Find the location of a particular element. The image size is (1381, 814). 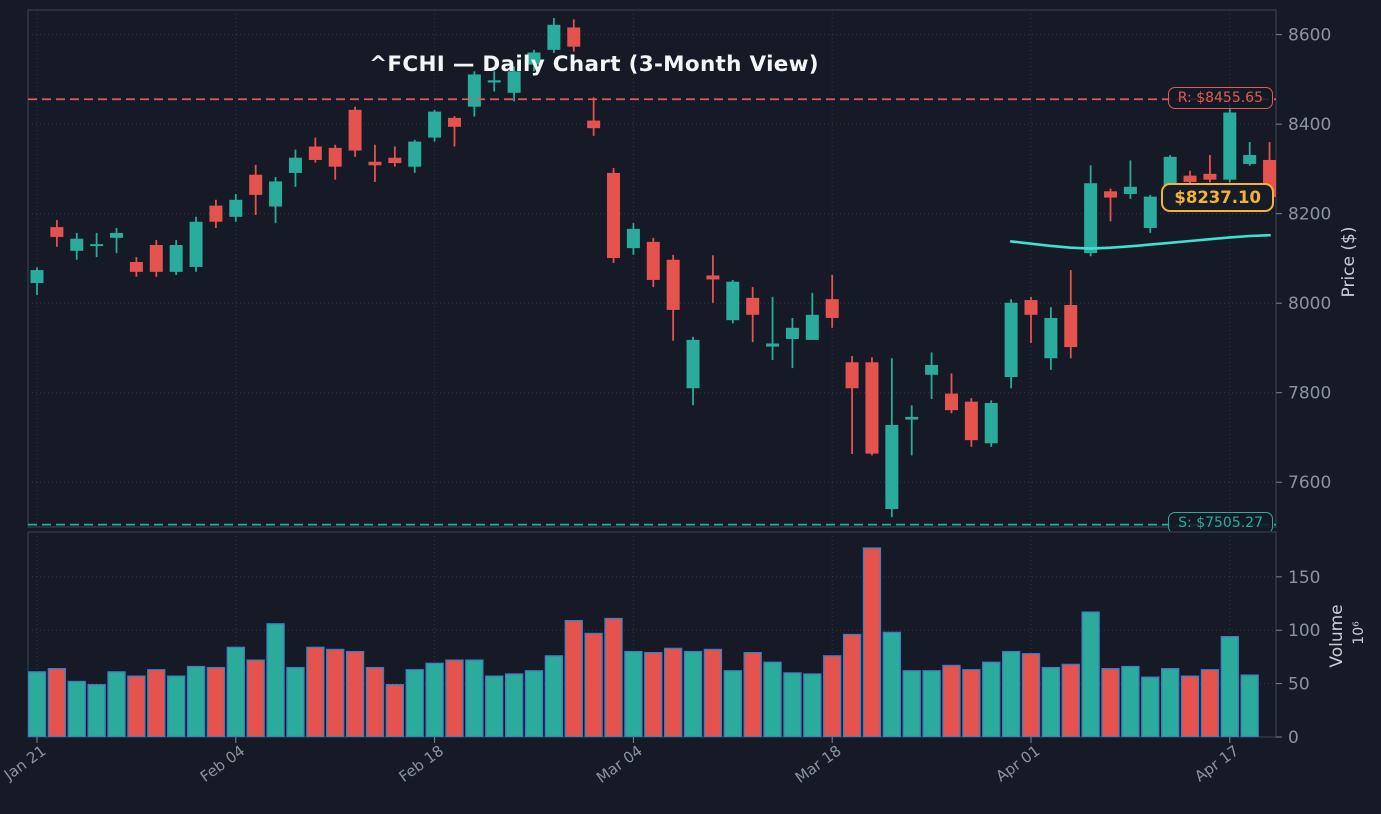

tick-label: Mar 18 is located at coordinates (818, 764).